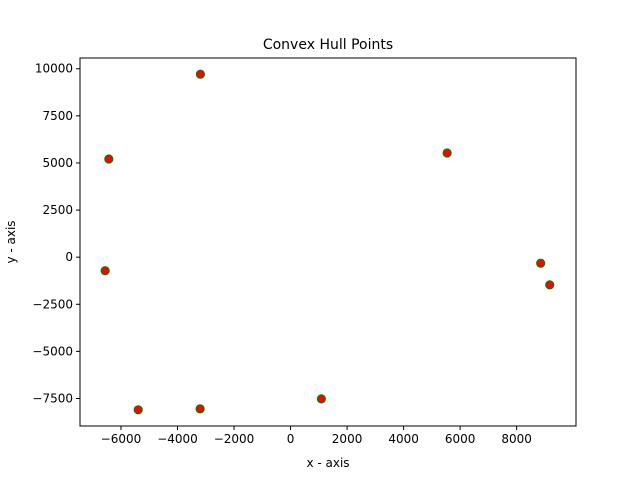 Image resolution: width=640 pixels, height=480 pixels. What do you see at coordinates (69, 257) in the screenshot?
I see `y-tick-label: 0` at bounding box center [69, 257].